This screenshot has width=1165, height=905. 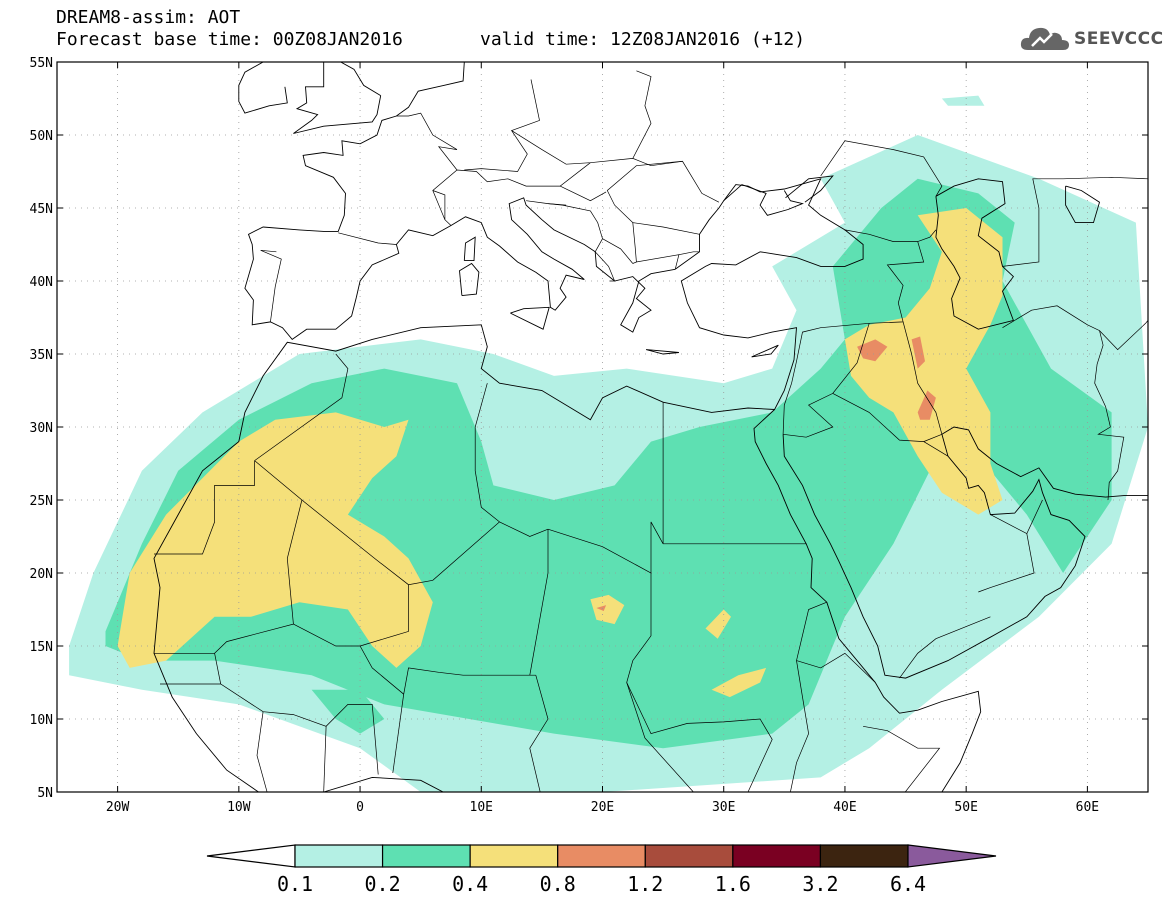 I want to click on colorbar-level-label: 3.2, so click(x=820, y=884).